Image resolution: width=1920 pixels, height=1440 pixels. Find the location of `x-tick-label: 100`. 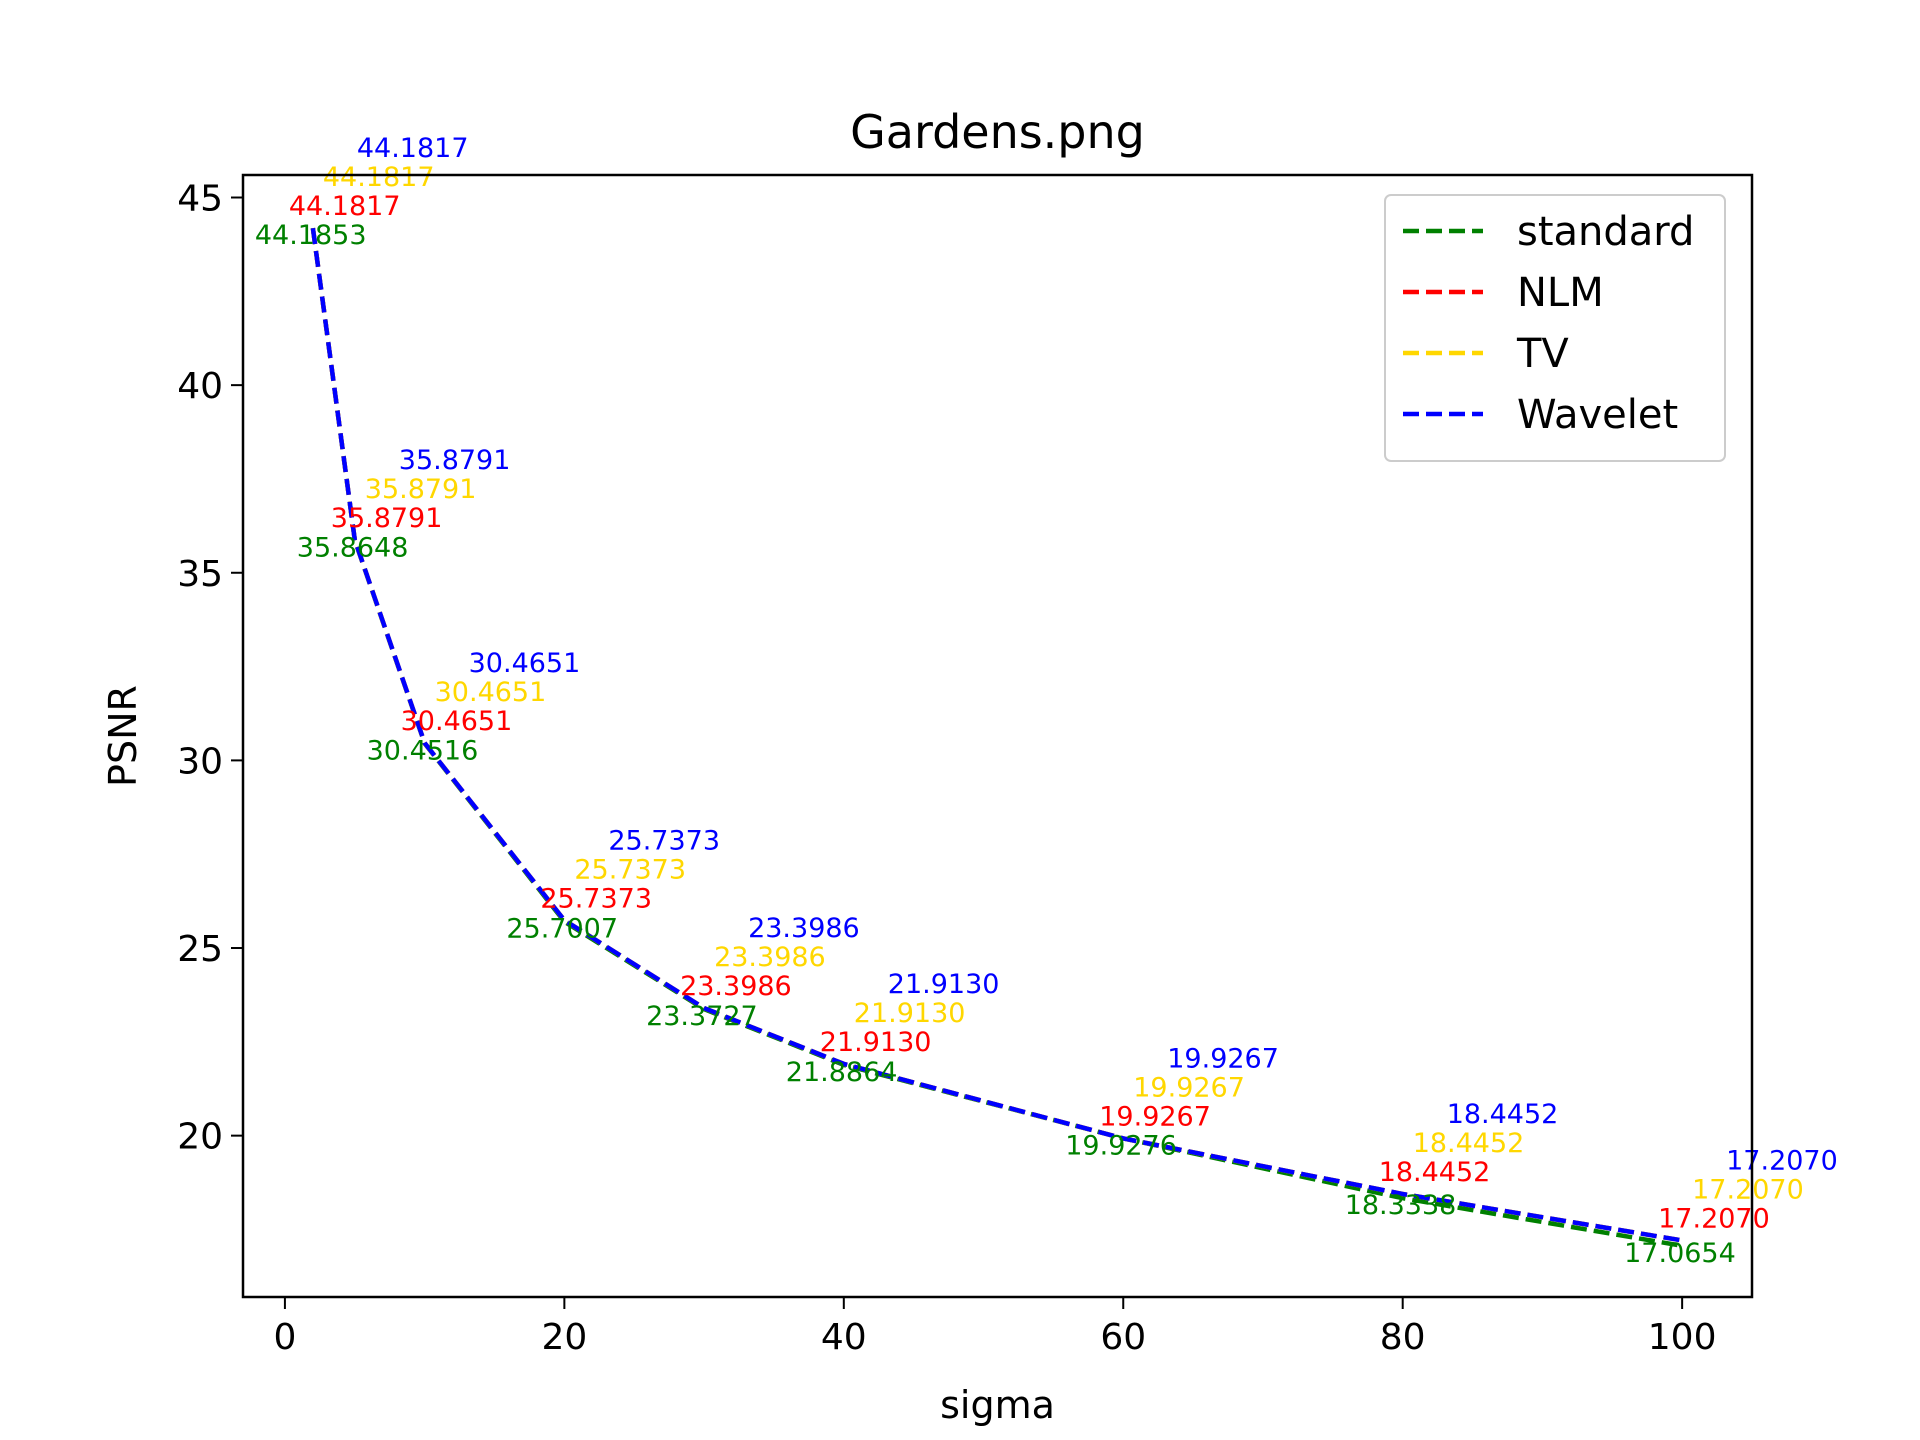

x-tick-label: 100 is located at coordinates (1682, 1337).